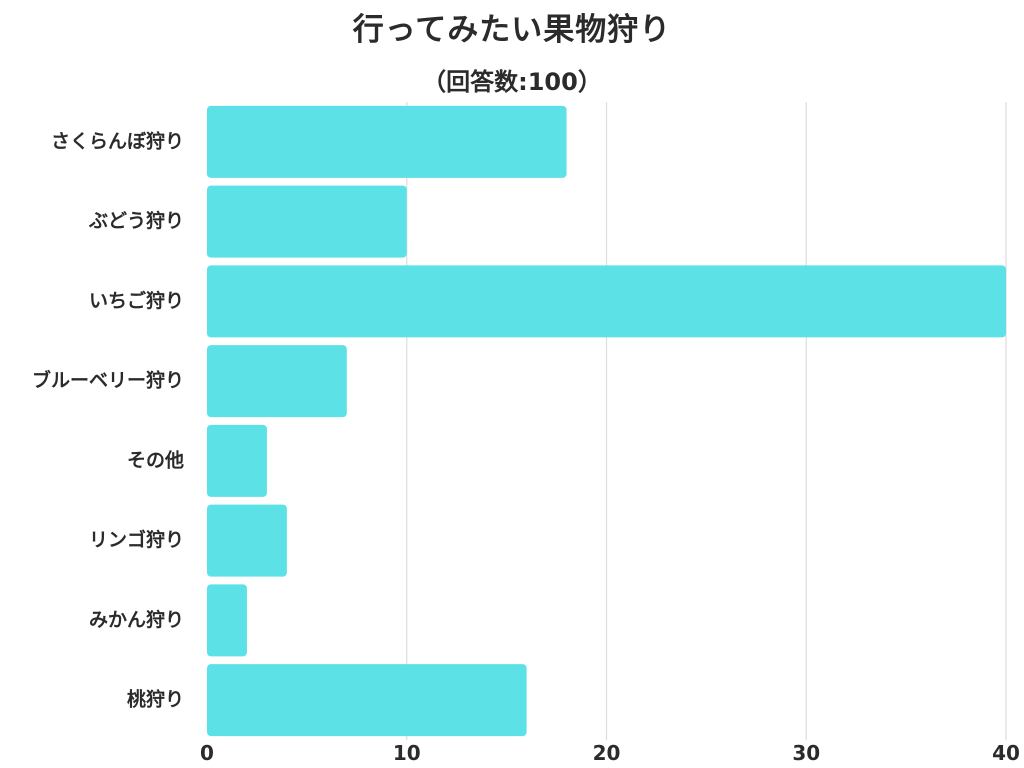 The image size is (1024, 768). What do you see at coordinates (136, 220) in the screenshot?
I see `category-label: ぶどう狩り` at bounding box center [136, 220].